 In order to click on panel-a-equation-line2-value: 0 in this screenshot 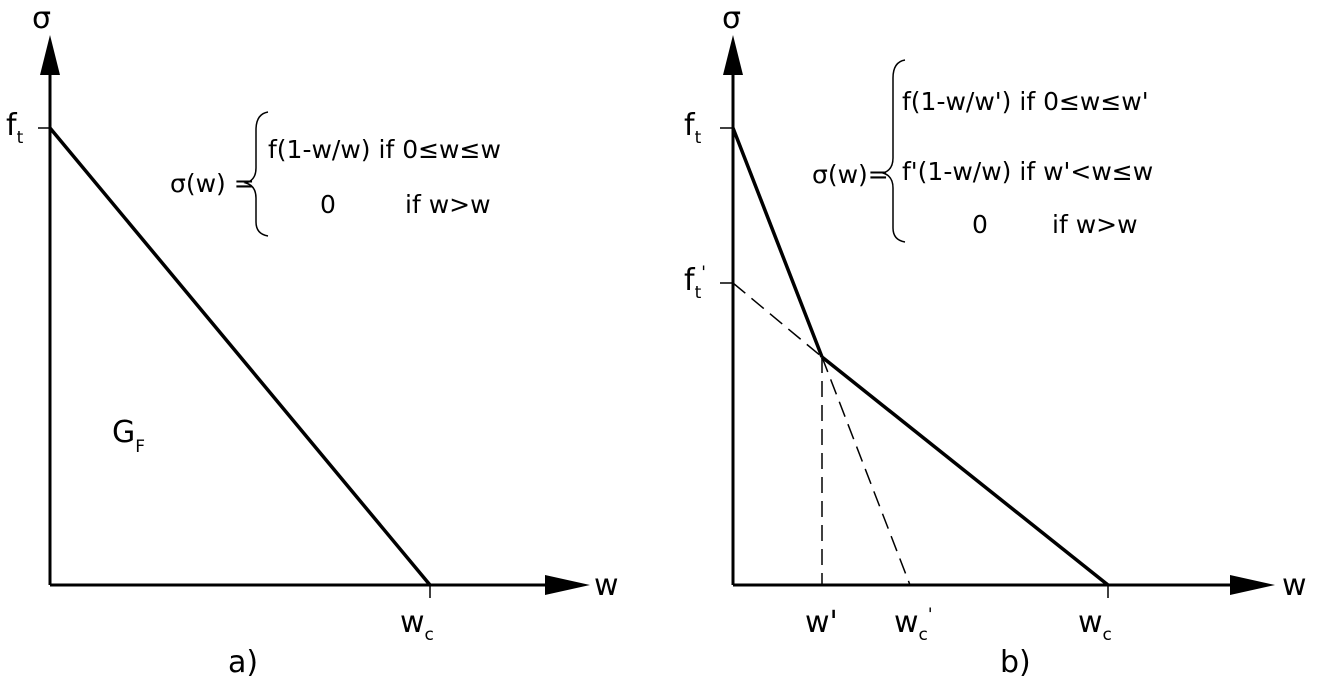, I will do `click(328, 204)`.